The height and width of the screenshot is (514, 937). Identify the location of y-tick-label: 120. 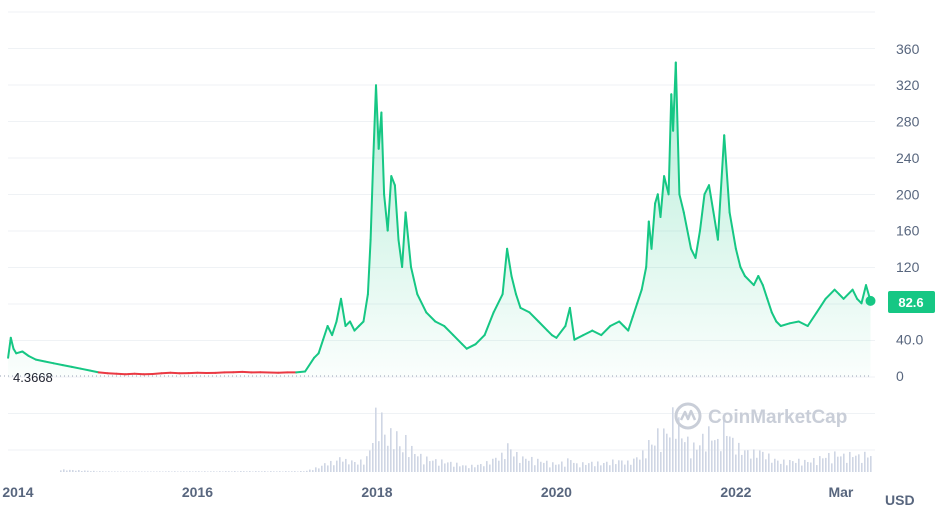
(908, 267).